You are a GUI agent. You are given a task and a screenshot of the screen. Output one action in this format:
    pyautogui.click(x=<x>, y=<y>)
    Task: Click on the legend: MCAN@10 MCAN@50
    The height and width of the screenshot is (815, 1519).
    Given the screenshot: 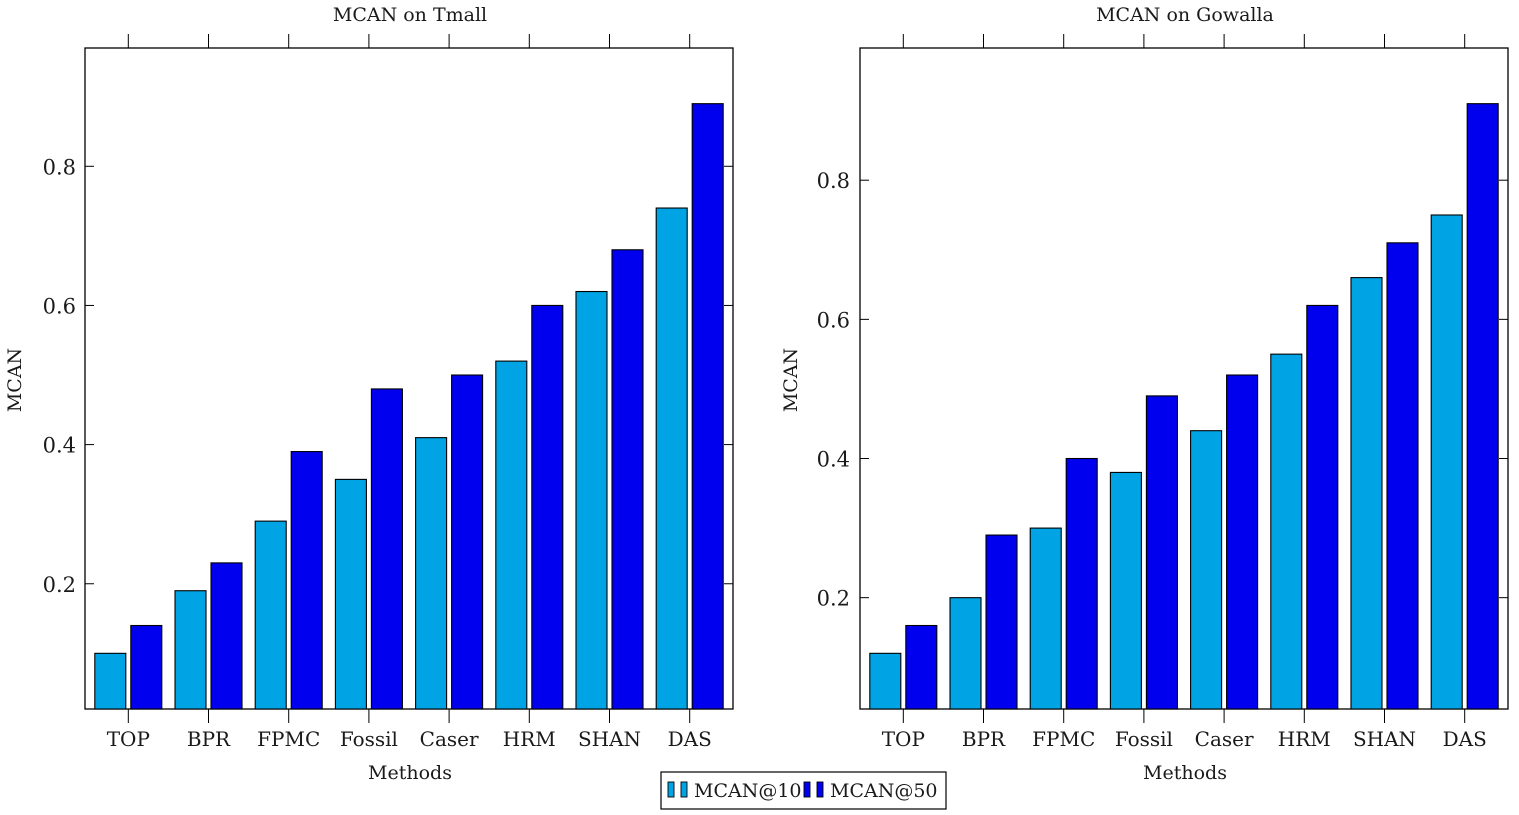 What is the action you would take?
    pyautogui.click(x=803, y=790)
    